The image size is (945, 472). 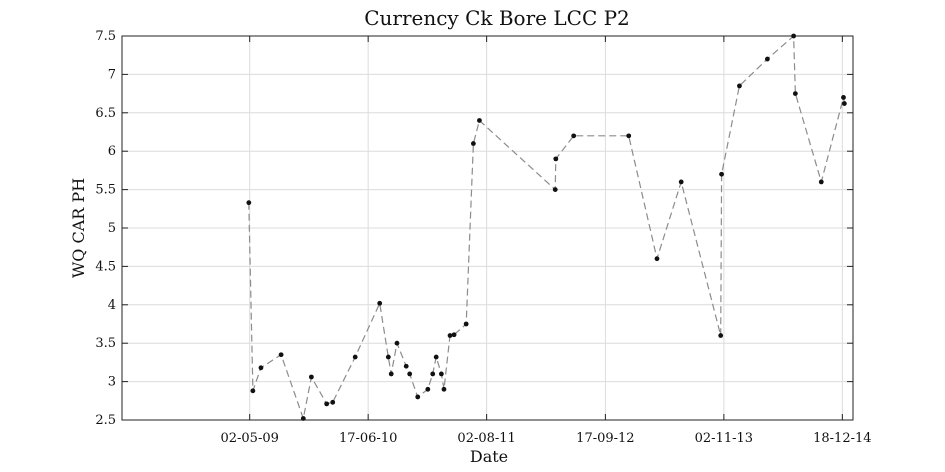 I want to click on y-tick-label: 5, so click(x=112, y=228).